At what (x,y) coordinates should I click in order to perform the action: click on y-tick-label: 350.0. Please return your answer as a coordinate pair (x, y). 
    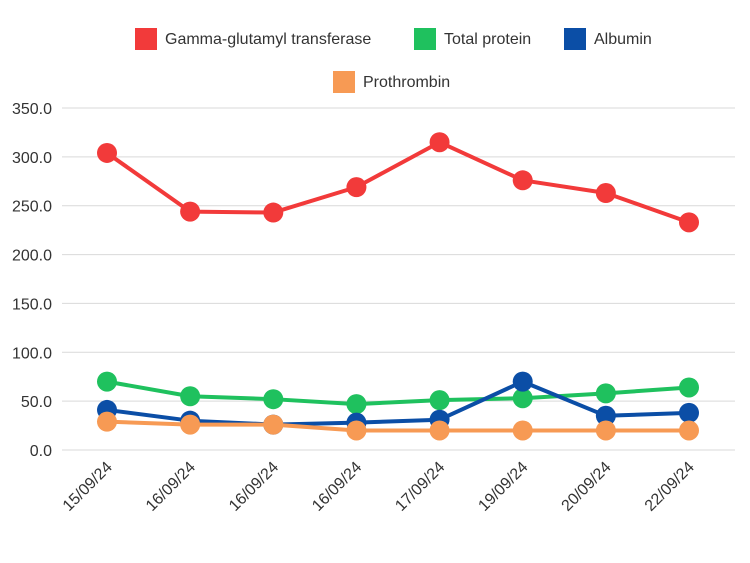
    Looking at the image, I should click on (32, 109).